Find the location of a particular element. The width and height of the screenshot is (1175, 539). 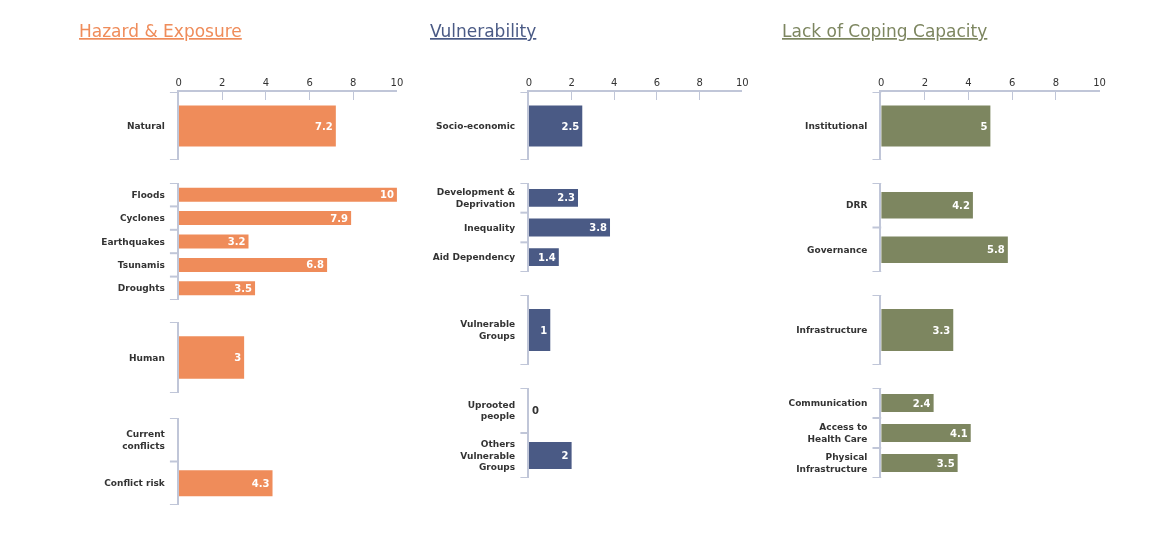

y-tick-label: Uprooted people is located at coordinates (491, 410).